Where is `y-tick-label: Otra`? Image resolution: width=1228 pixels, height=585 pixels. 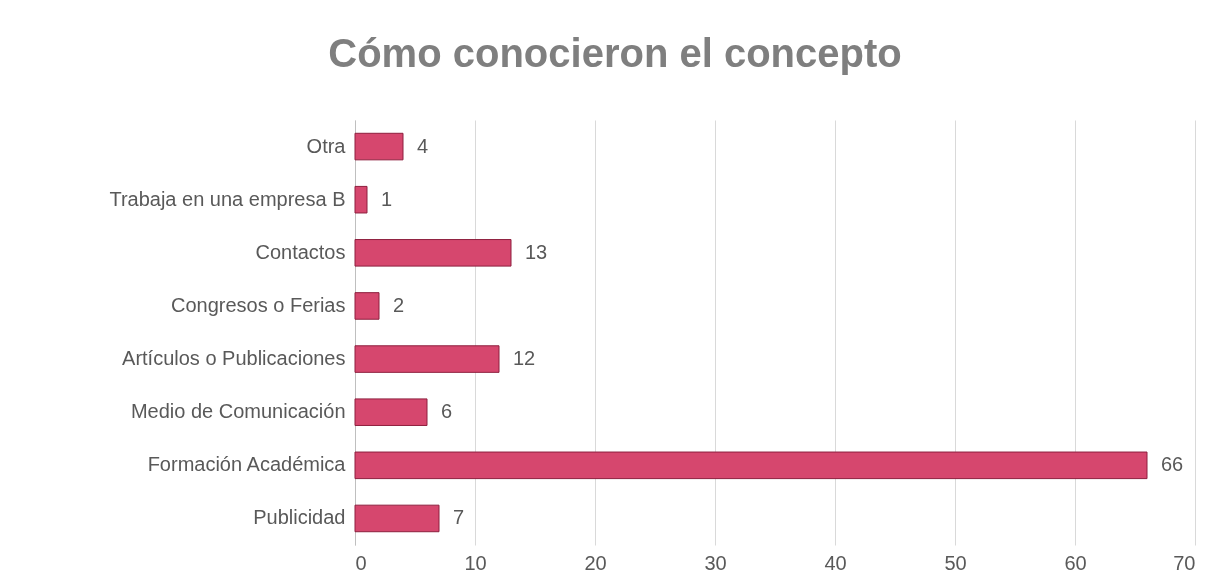 y-tick-label: Otra is located at coordinates (326, 145).